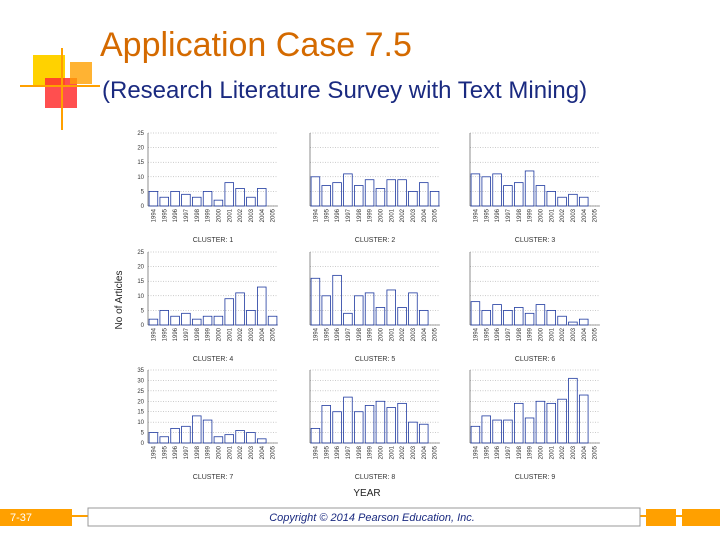 The image size is (720, 540). I want to click on y-tick-label: 20, so click(140, 149).